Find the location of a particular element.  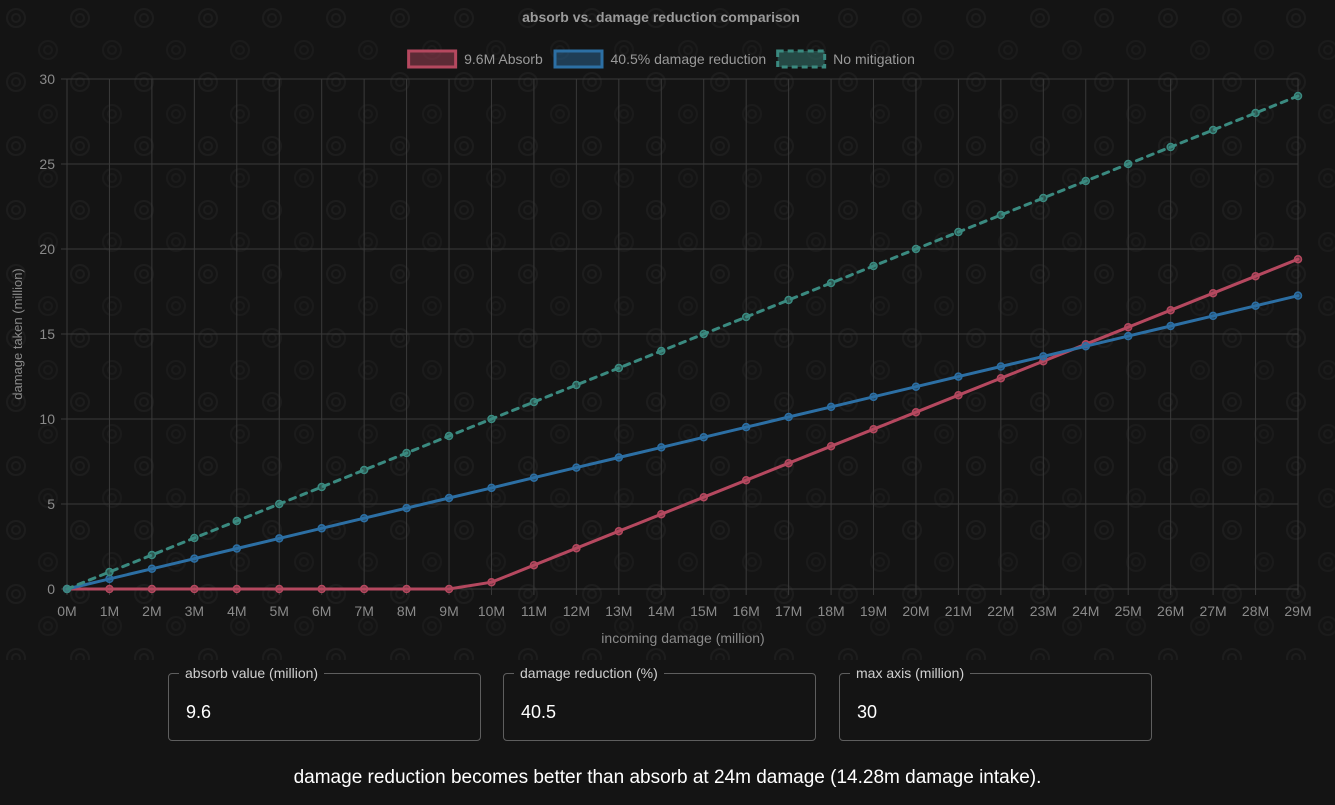

legend-item-1: 9.6M Absorb is located at coordinates (475, 59).